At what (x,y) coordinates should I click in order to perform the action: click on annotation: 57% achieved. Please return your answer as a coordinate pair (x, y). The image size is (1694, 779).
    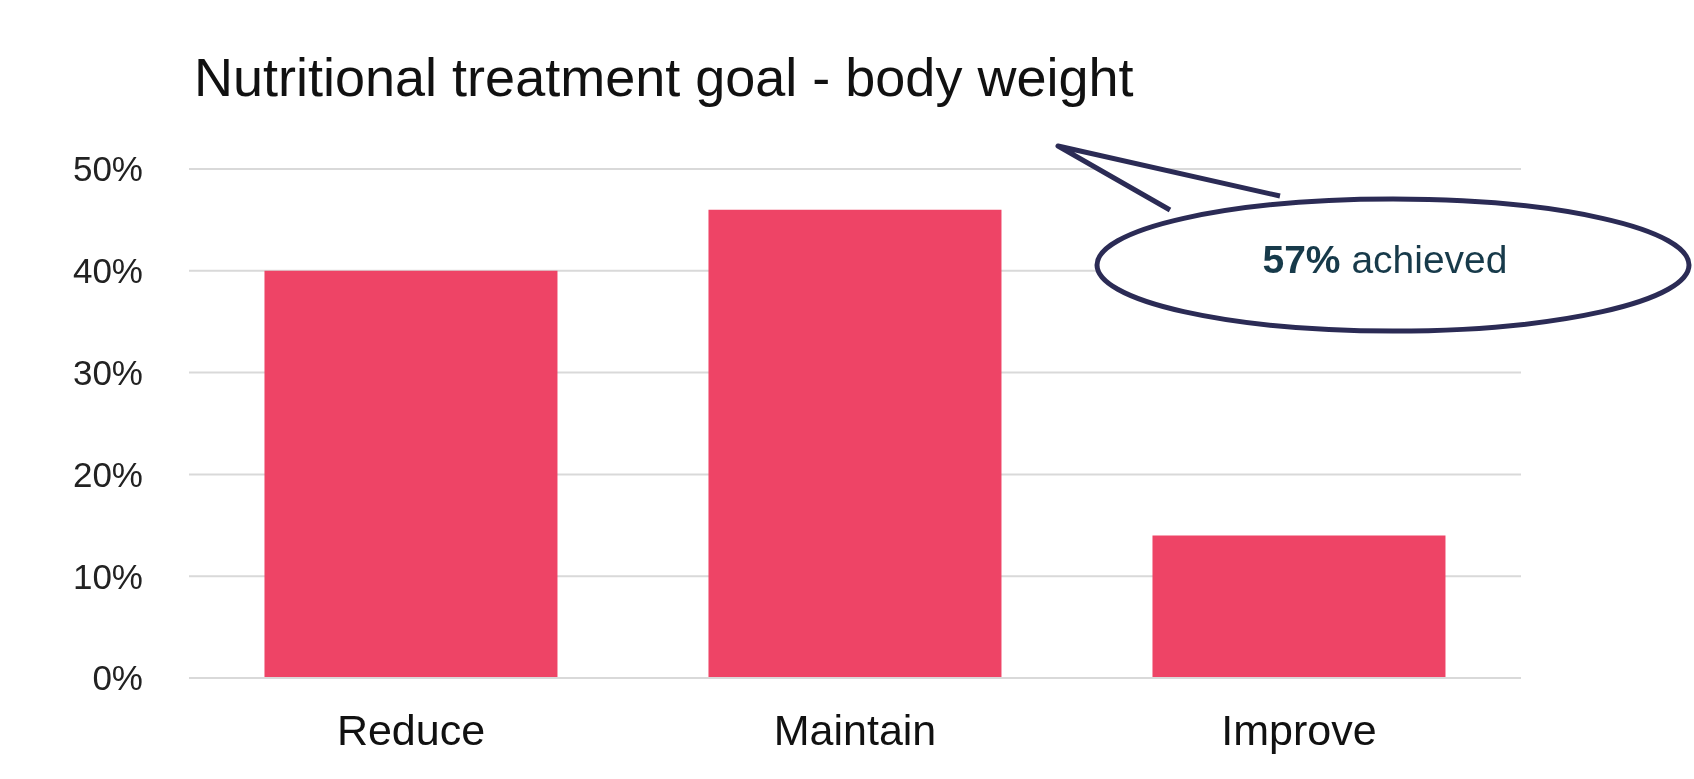
    Looking at the image, I should click on (1385, 259).